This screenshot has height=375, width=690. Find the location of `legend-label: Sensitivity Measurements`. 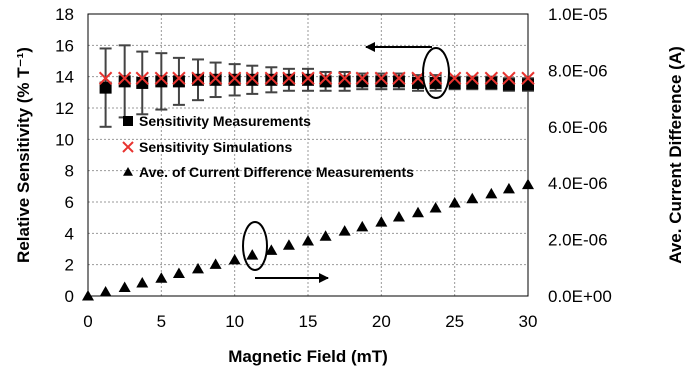

legend-label: Sensitivity Measurements is located at coordinates (225, 121).